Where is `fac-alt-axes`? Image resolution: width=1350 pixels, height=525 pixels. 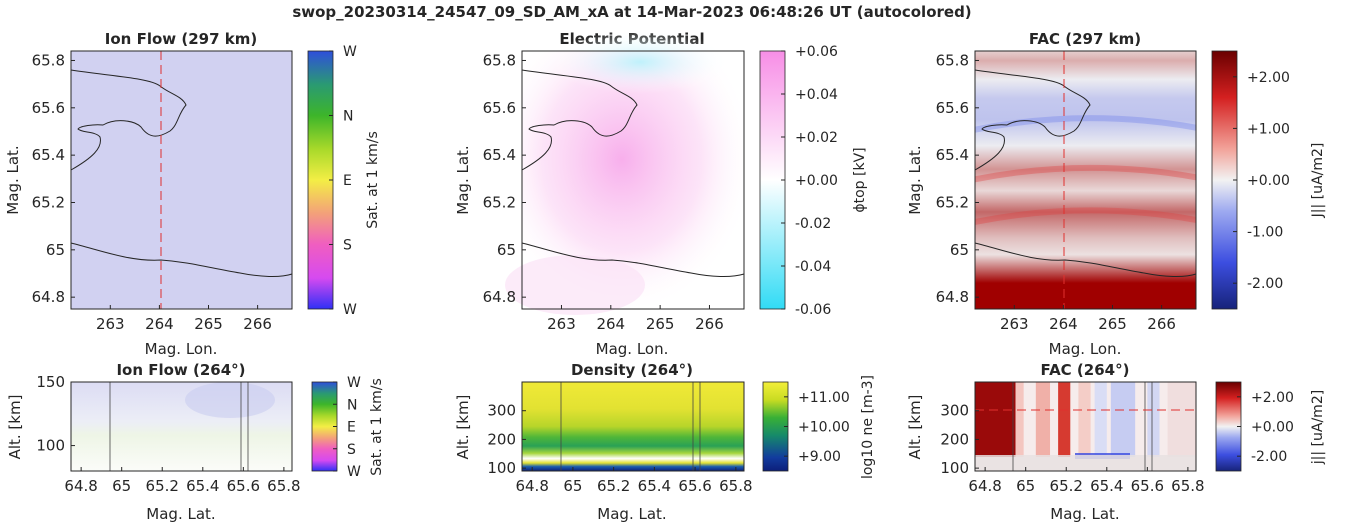 fac-alt-axes is located at coordinates (1085, 426).